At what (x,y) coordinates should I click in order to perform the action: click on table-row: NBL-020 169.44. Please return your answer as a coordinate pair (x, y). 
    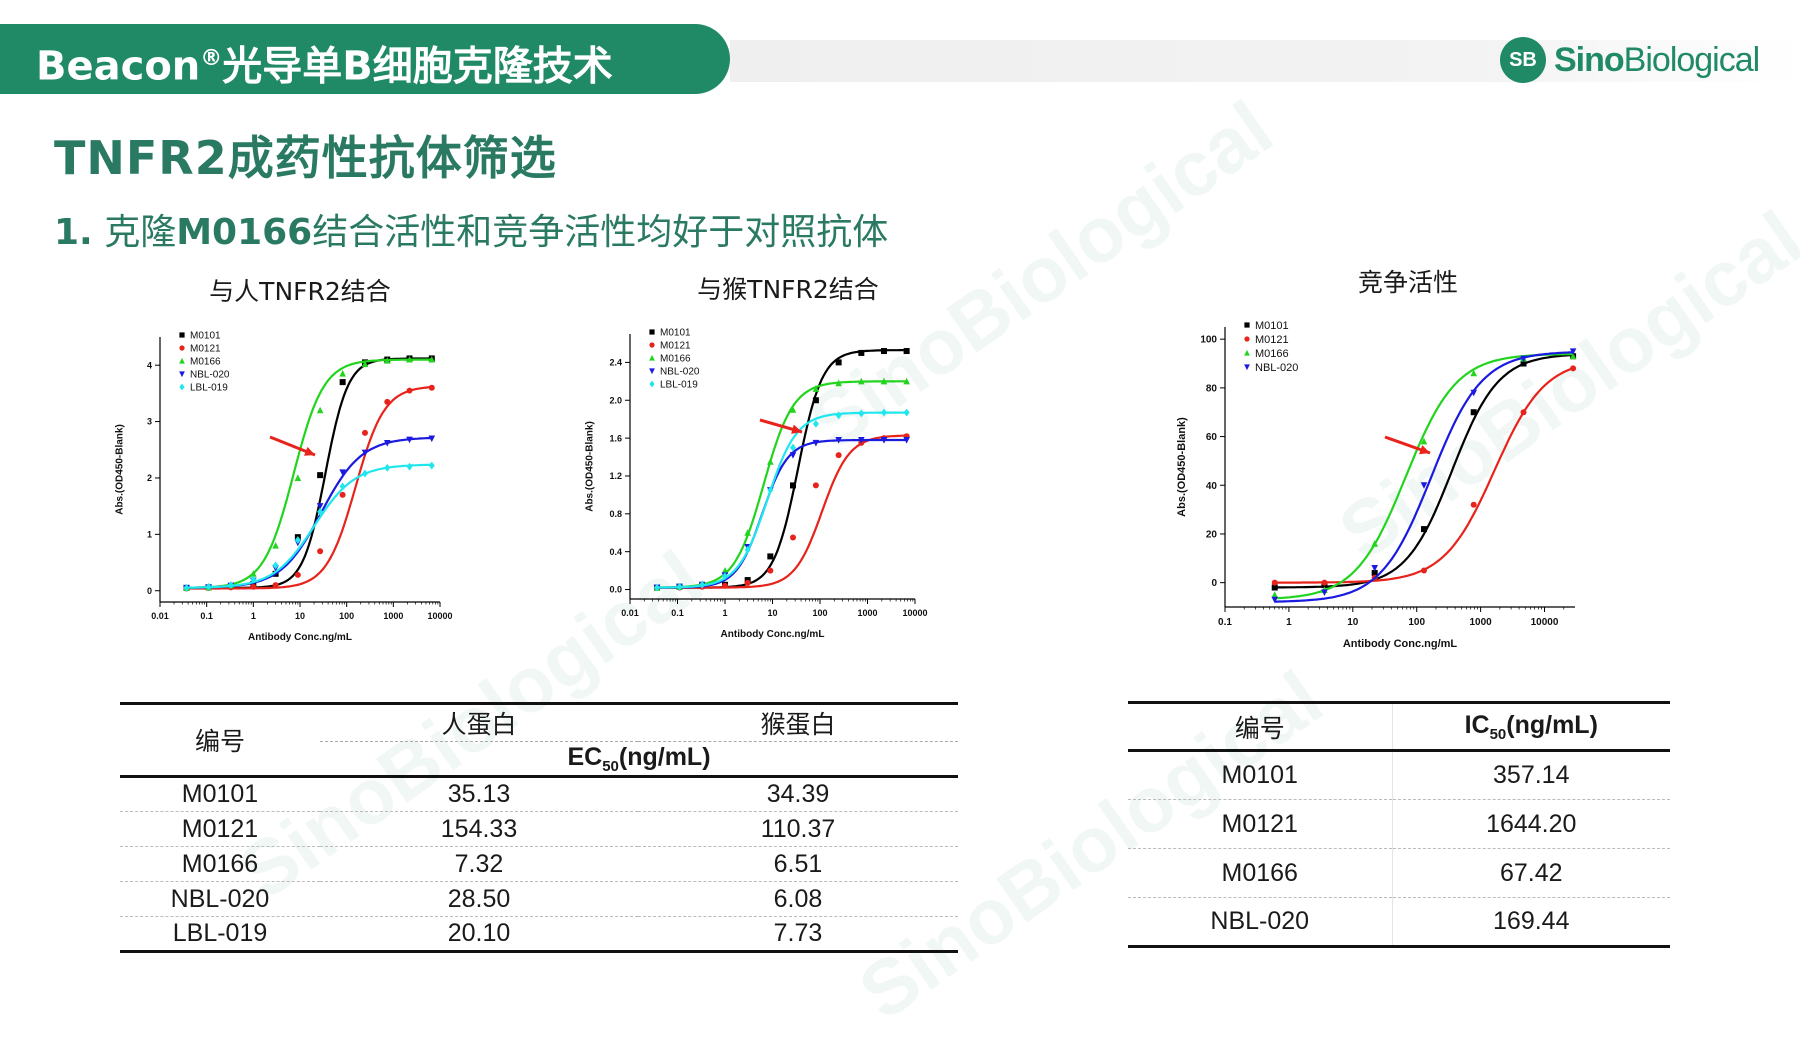
    Looking at the image, I should click on (1399, 922).